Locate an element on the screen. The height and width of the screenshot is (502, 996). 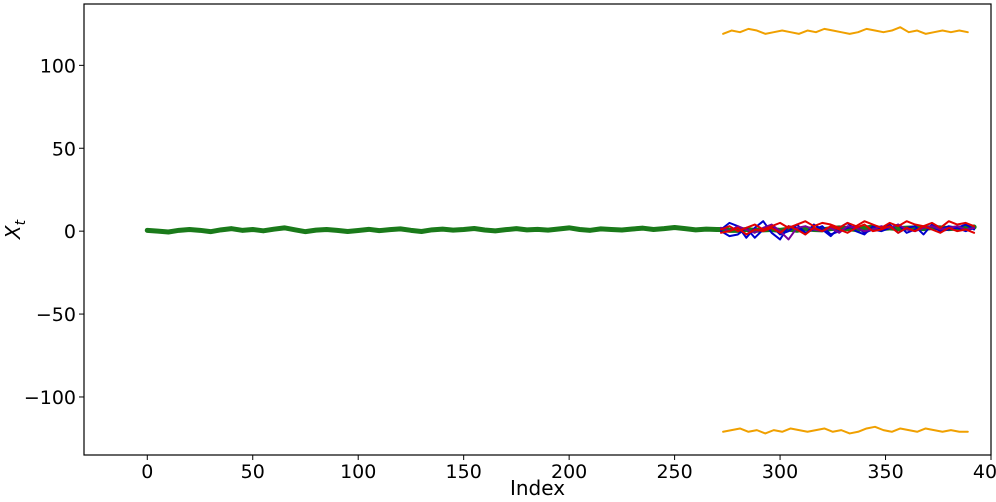
y-axis-label-main: X is located at coordinates (13, 232).